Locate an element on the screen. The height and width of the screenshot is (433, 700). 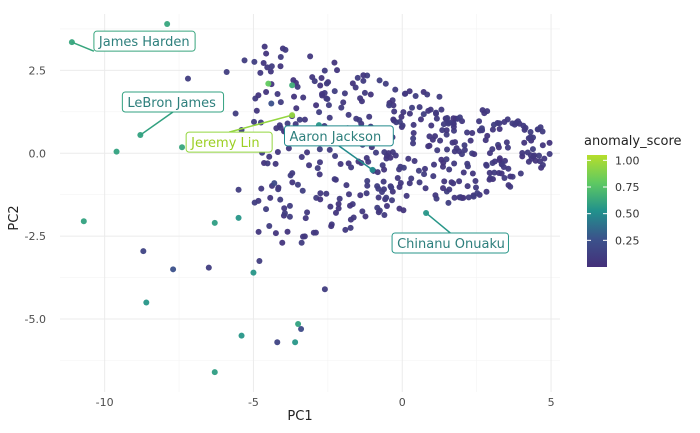
label-connector is located at coordinates (260, 123).